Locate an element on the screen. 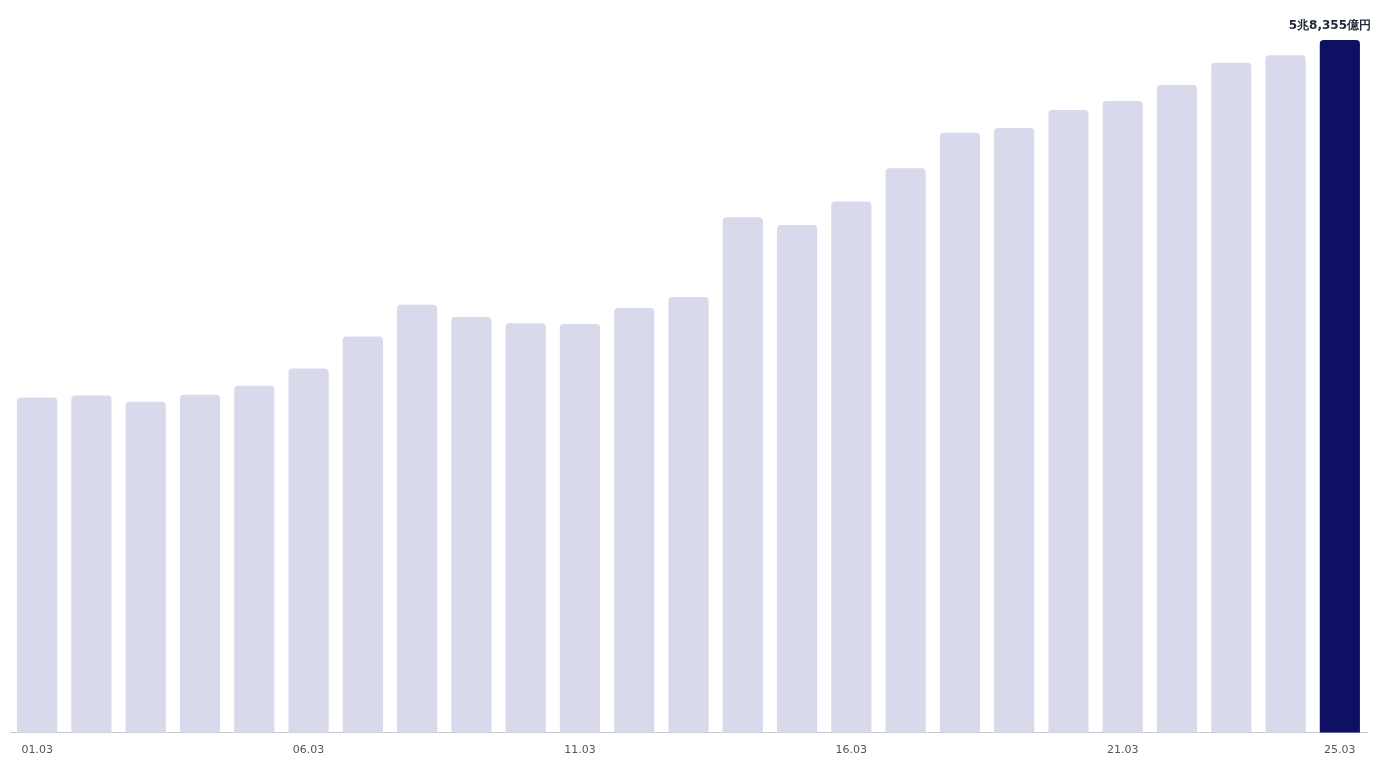  annotation: 5兆8,355億円 is located at coordinates (1329, 25).